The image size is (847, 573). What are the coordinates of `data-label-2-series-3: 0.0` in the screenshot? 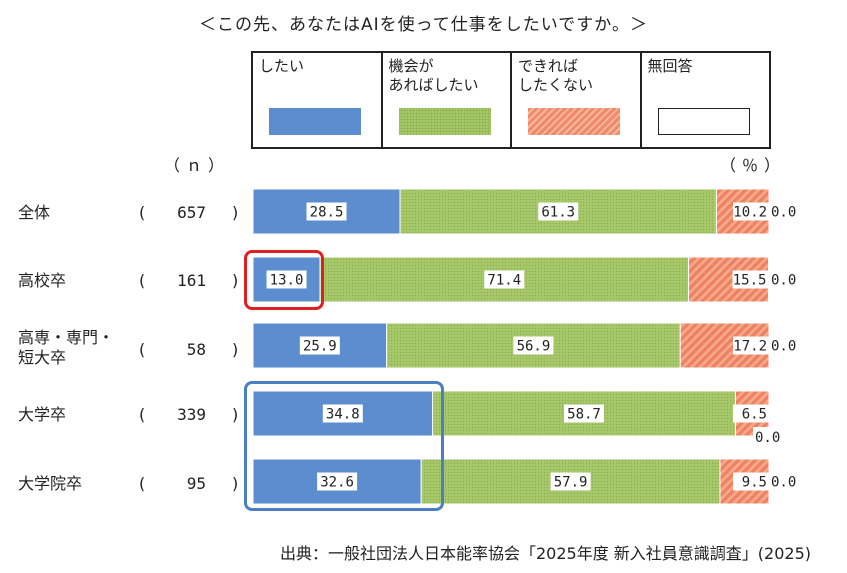 It's located at (783, 347).